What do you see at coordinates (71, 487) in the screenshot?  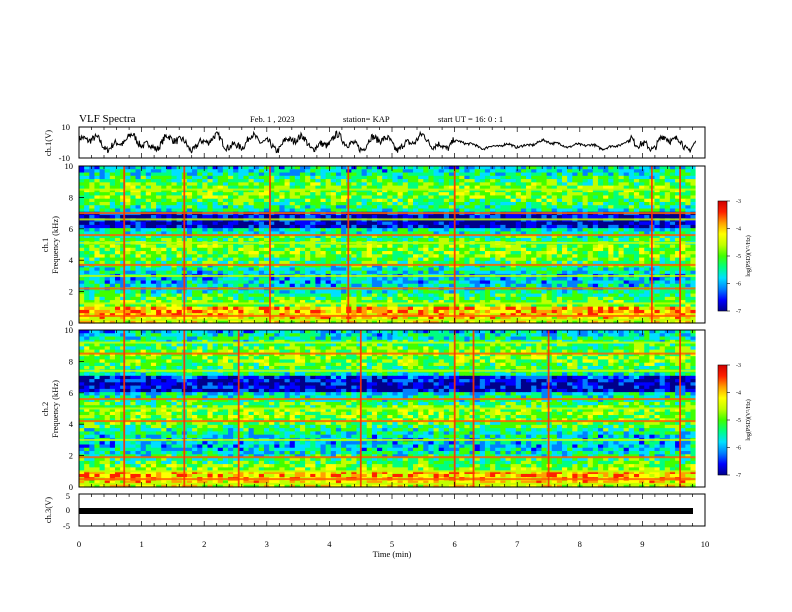 I see `ch2-spec-ytick: 0` at bounding box center [71, 487].